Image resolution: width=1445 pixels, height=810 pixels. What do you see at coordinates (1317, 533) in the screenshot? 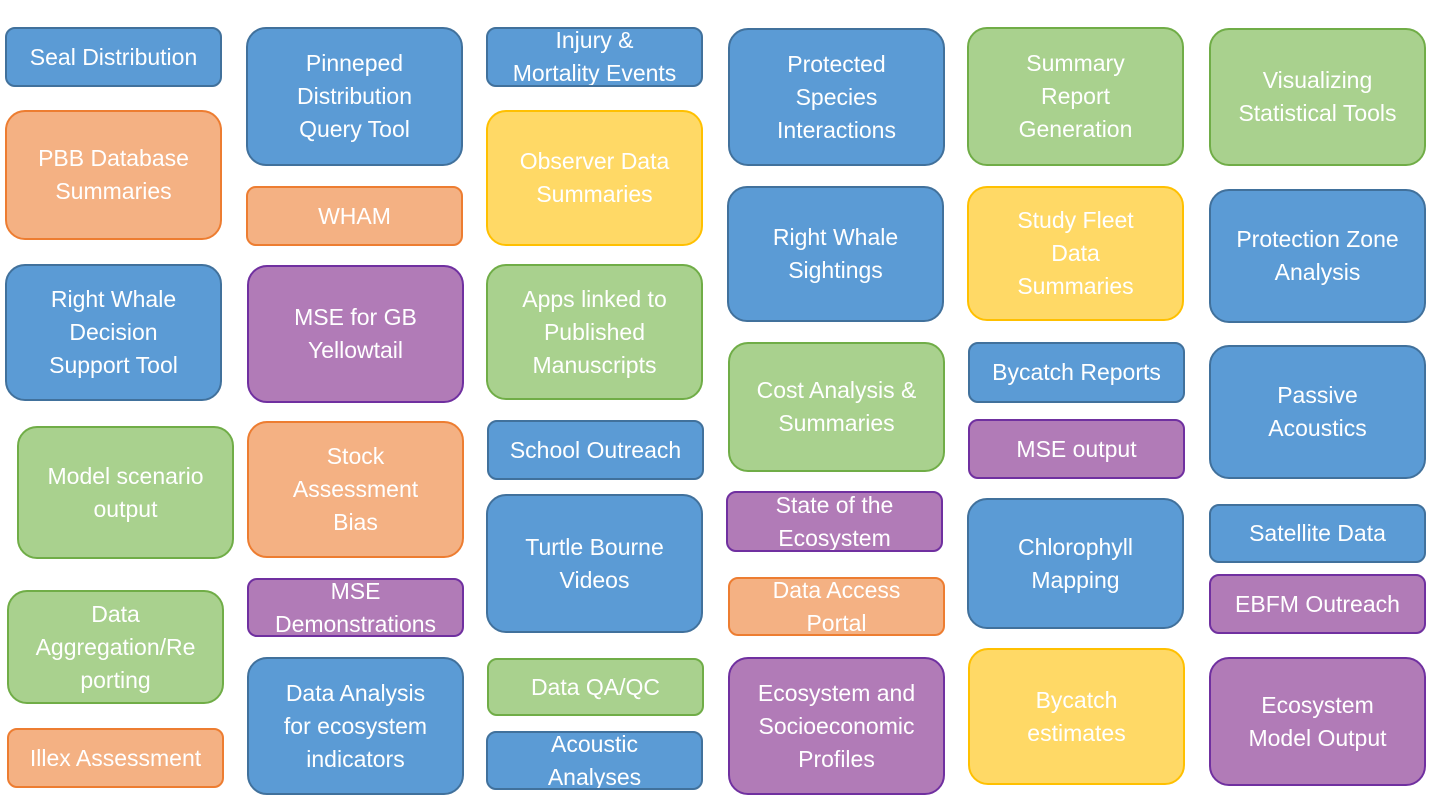
I see `tile-satellite-data: Satellite Data` at bounding box center [1317, 533].